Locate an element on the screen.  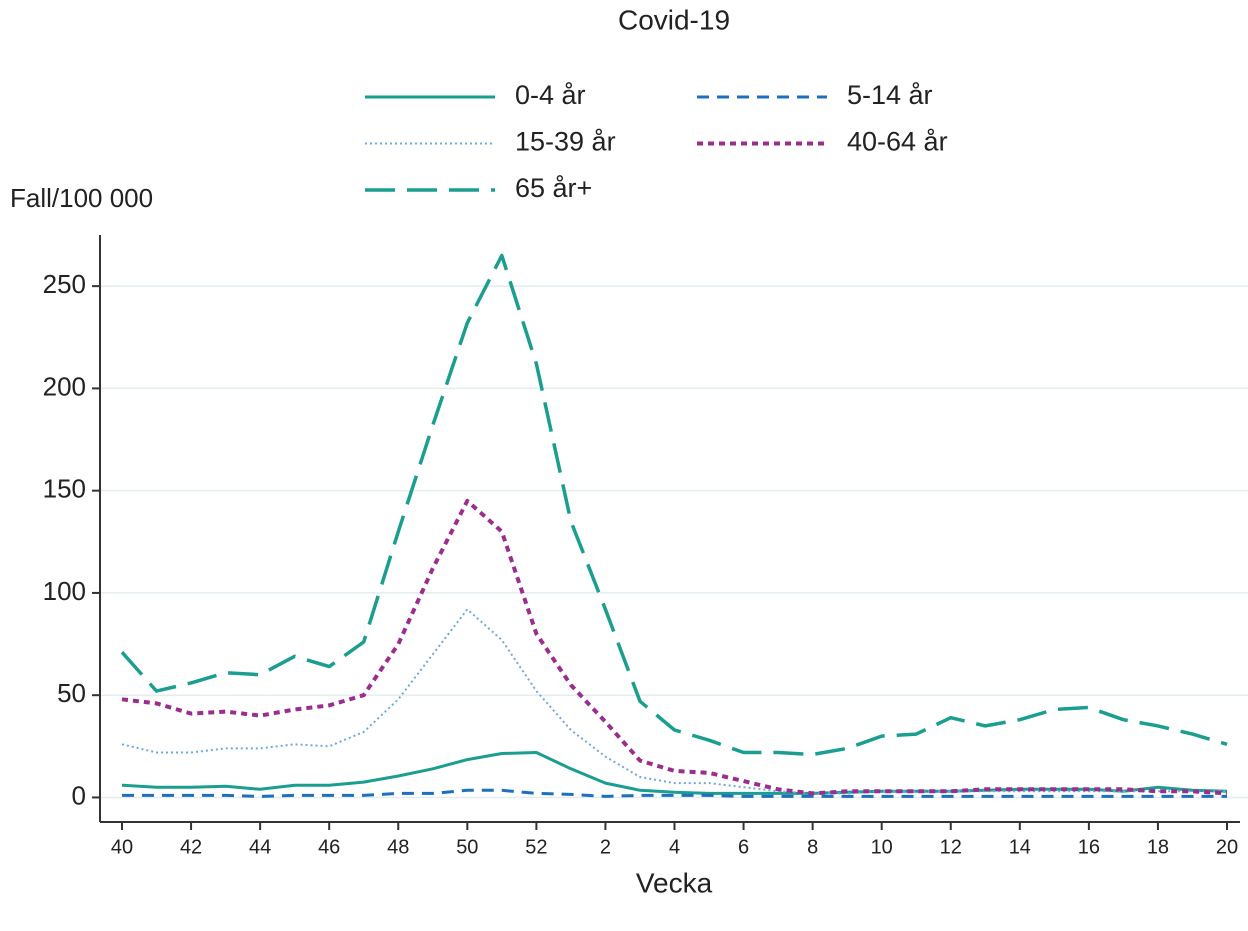
x-tick-label: 42 is located at coordinates (191, 847).